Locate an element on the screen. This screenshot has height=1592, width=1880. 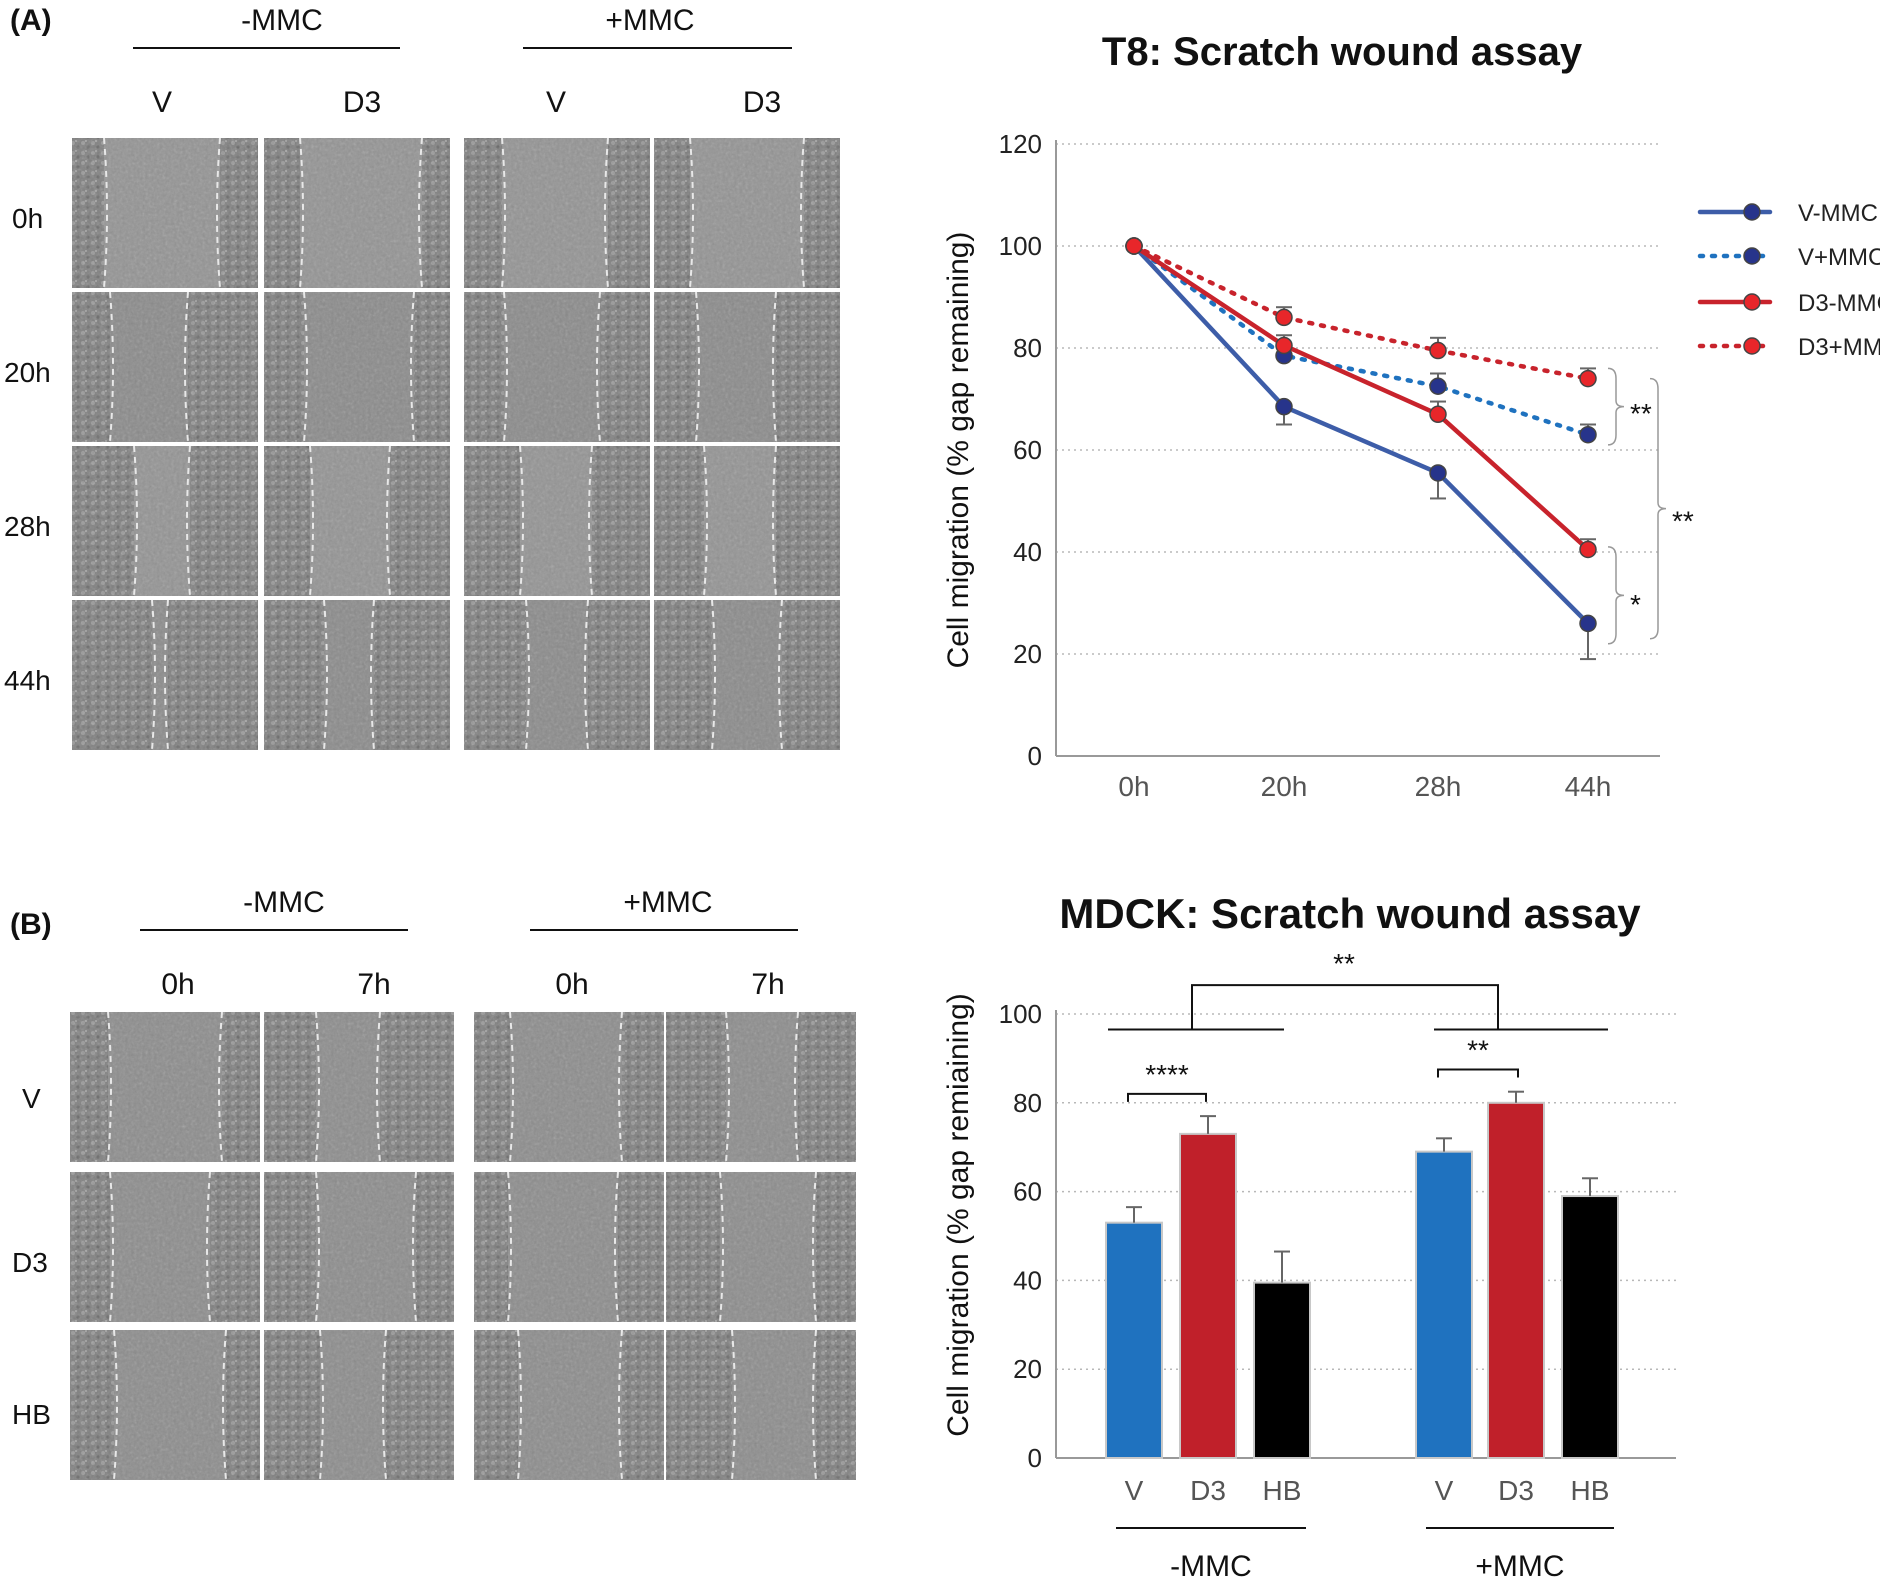
y-tick-label: 0 is located at coordinates (1035, 1458).